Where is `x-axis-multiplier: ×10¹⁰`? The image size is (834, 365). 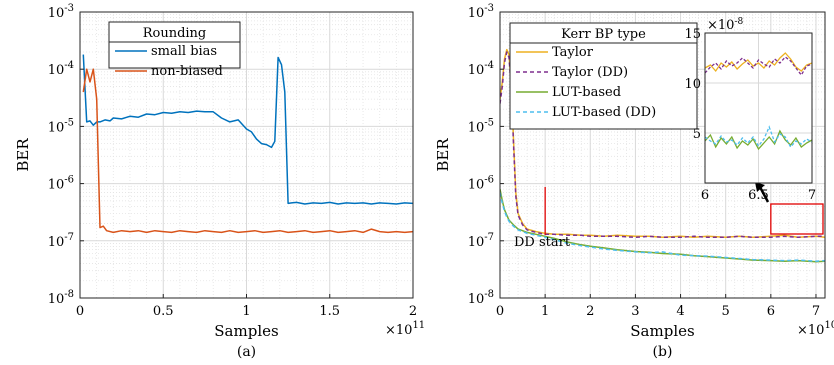
x-axis-multiplier: ×10¹⁰ is located at coordinates (815, 329).